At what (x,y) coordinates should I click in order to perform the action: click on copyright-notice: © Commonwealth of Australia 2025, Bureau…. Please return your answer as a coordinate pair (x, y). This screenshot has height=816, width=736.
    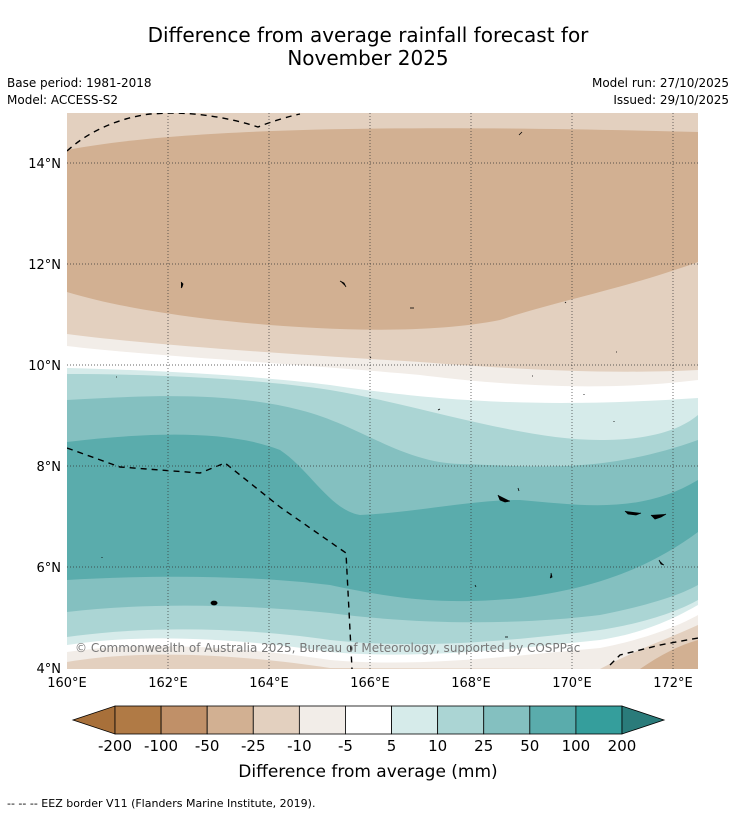
    Looking at the image, I should click on (328, 648).